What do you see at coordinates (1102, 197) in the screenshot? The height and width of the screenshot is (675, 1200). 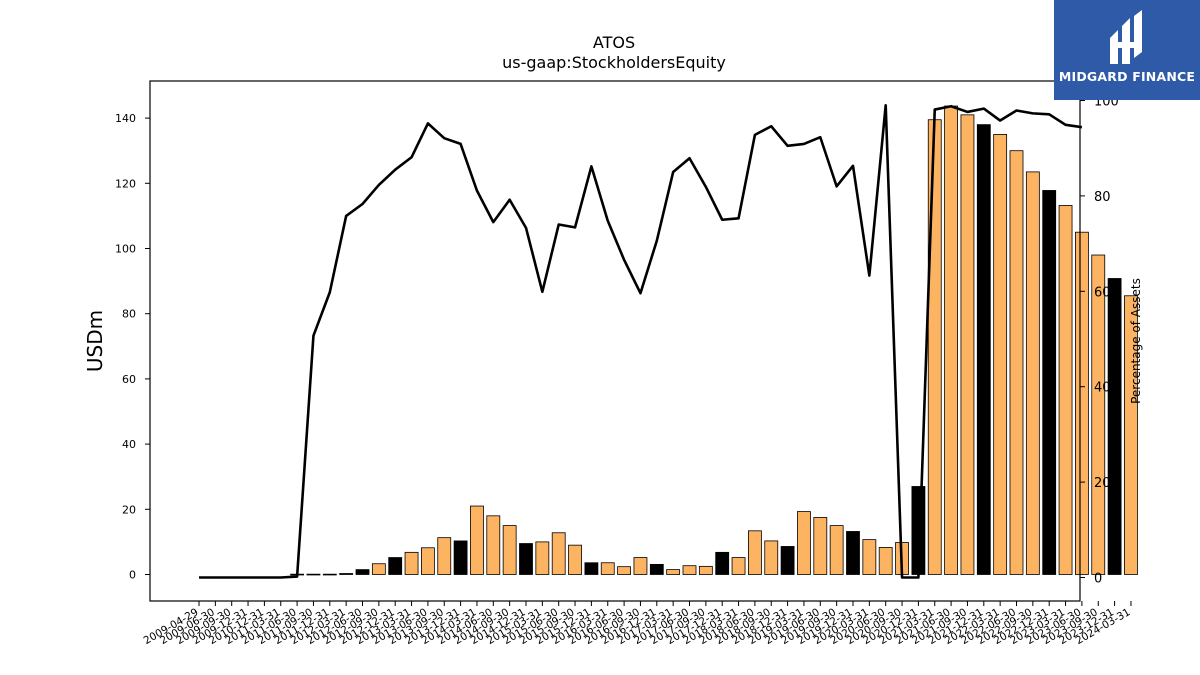 I see `y2-tick-label: 80` at bounding box center [1102, 197].